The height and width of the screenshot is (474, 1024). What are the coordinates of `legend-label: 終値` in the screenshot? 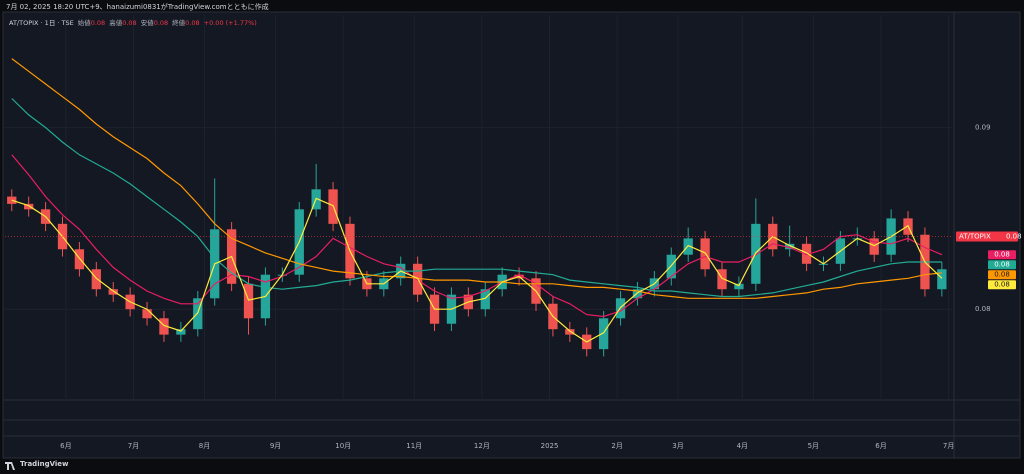 It's located at (179, 23).